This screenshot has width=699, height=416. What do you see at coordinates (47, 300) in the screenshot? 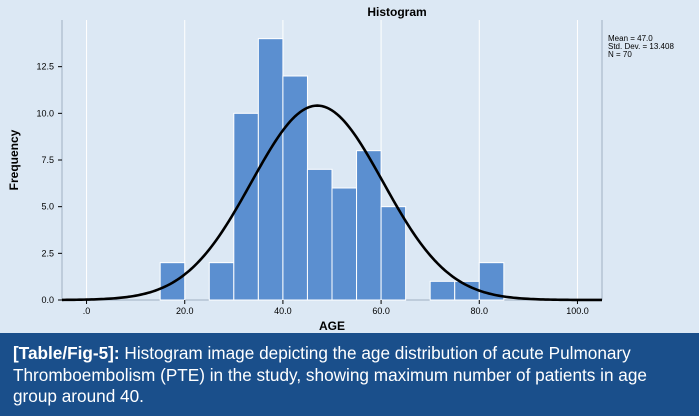
I see `y-tick-label: 0.0` at bounding box center [47, 300].